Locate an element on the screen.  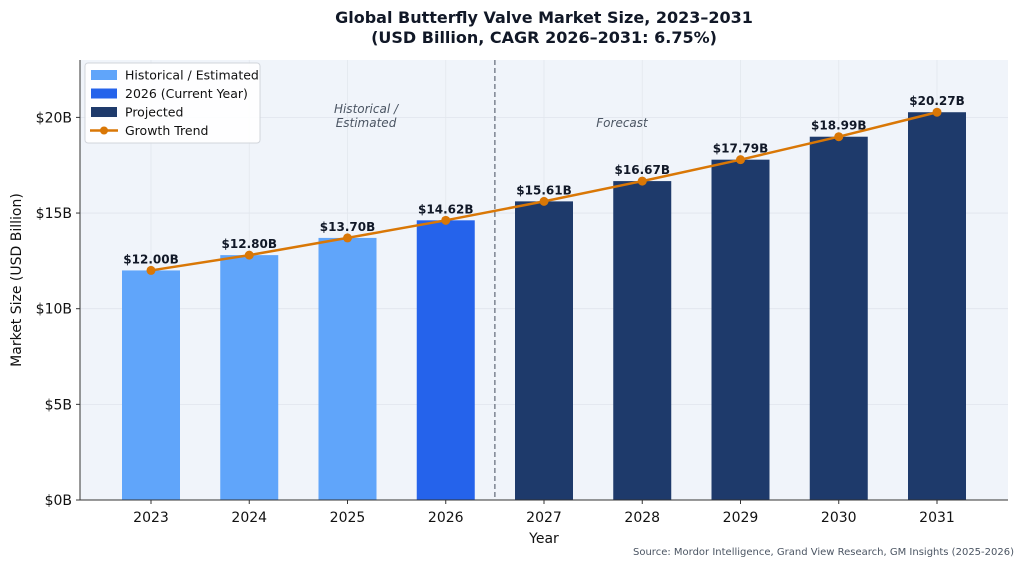
legend-label: Growth Trend is located at coordinates (166, 130).